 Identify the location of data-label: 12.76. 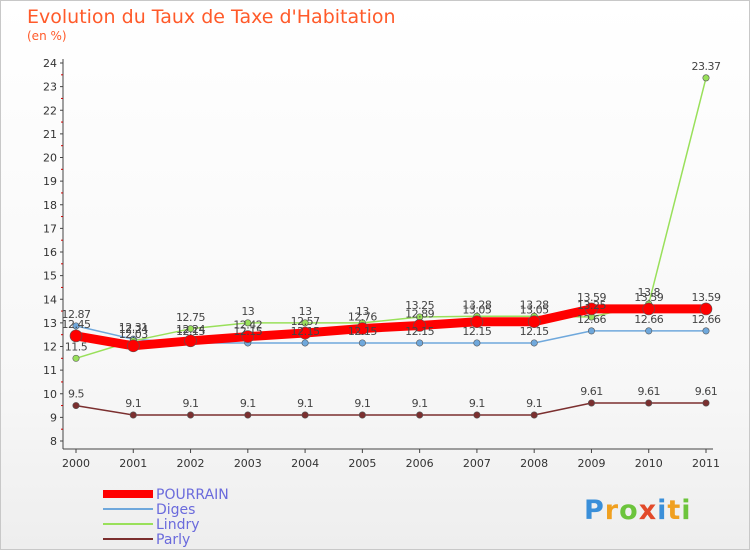
(362, 317).